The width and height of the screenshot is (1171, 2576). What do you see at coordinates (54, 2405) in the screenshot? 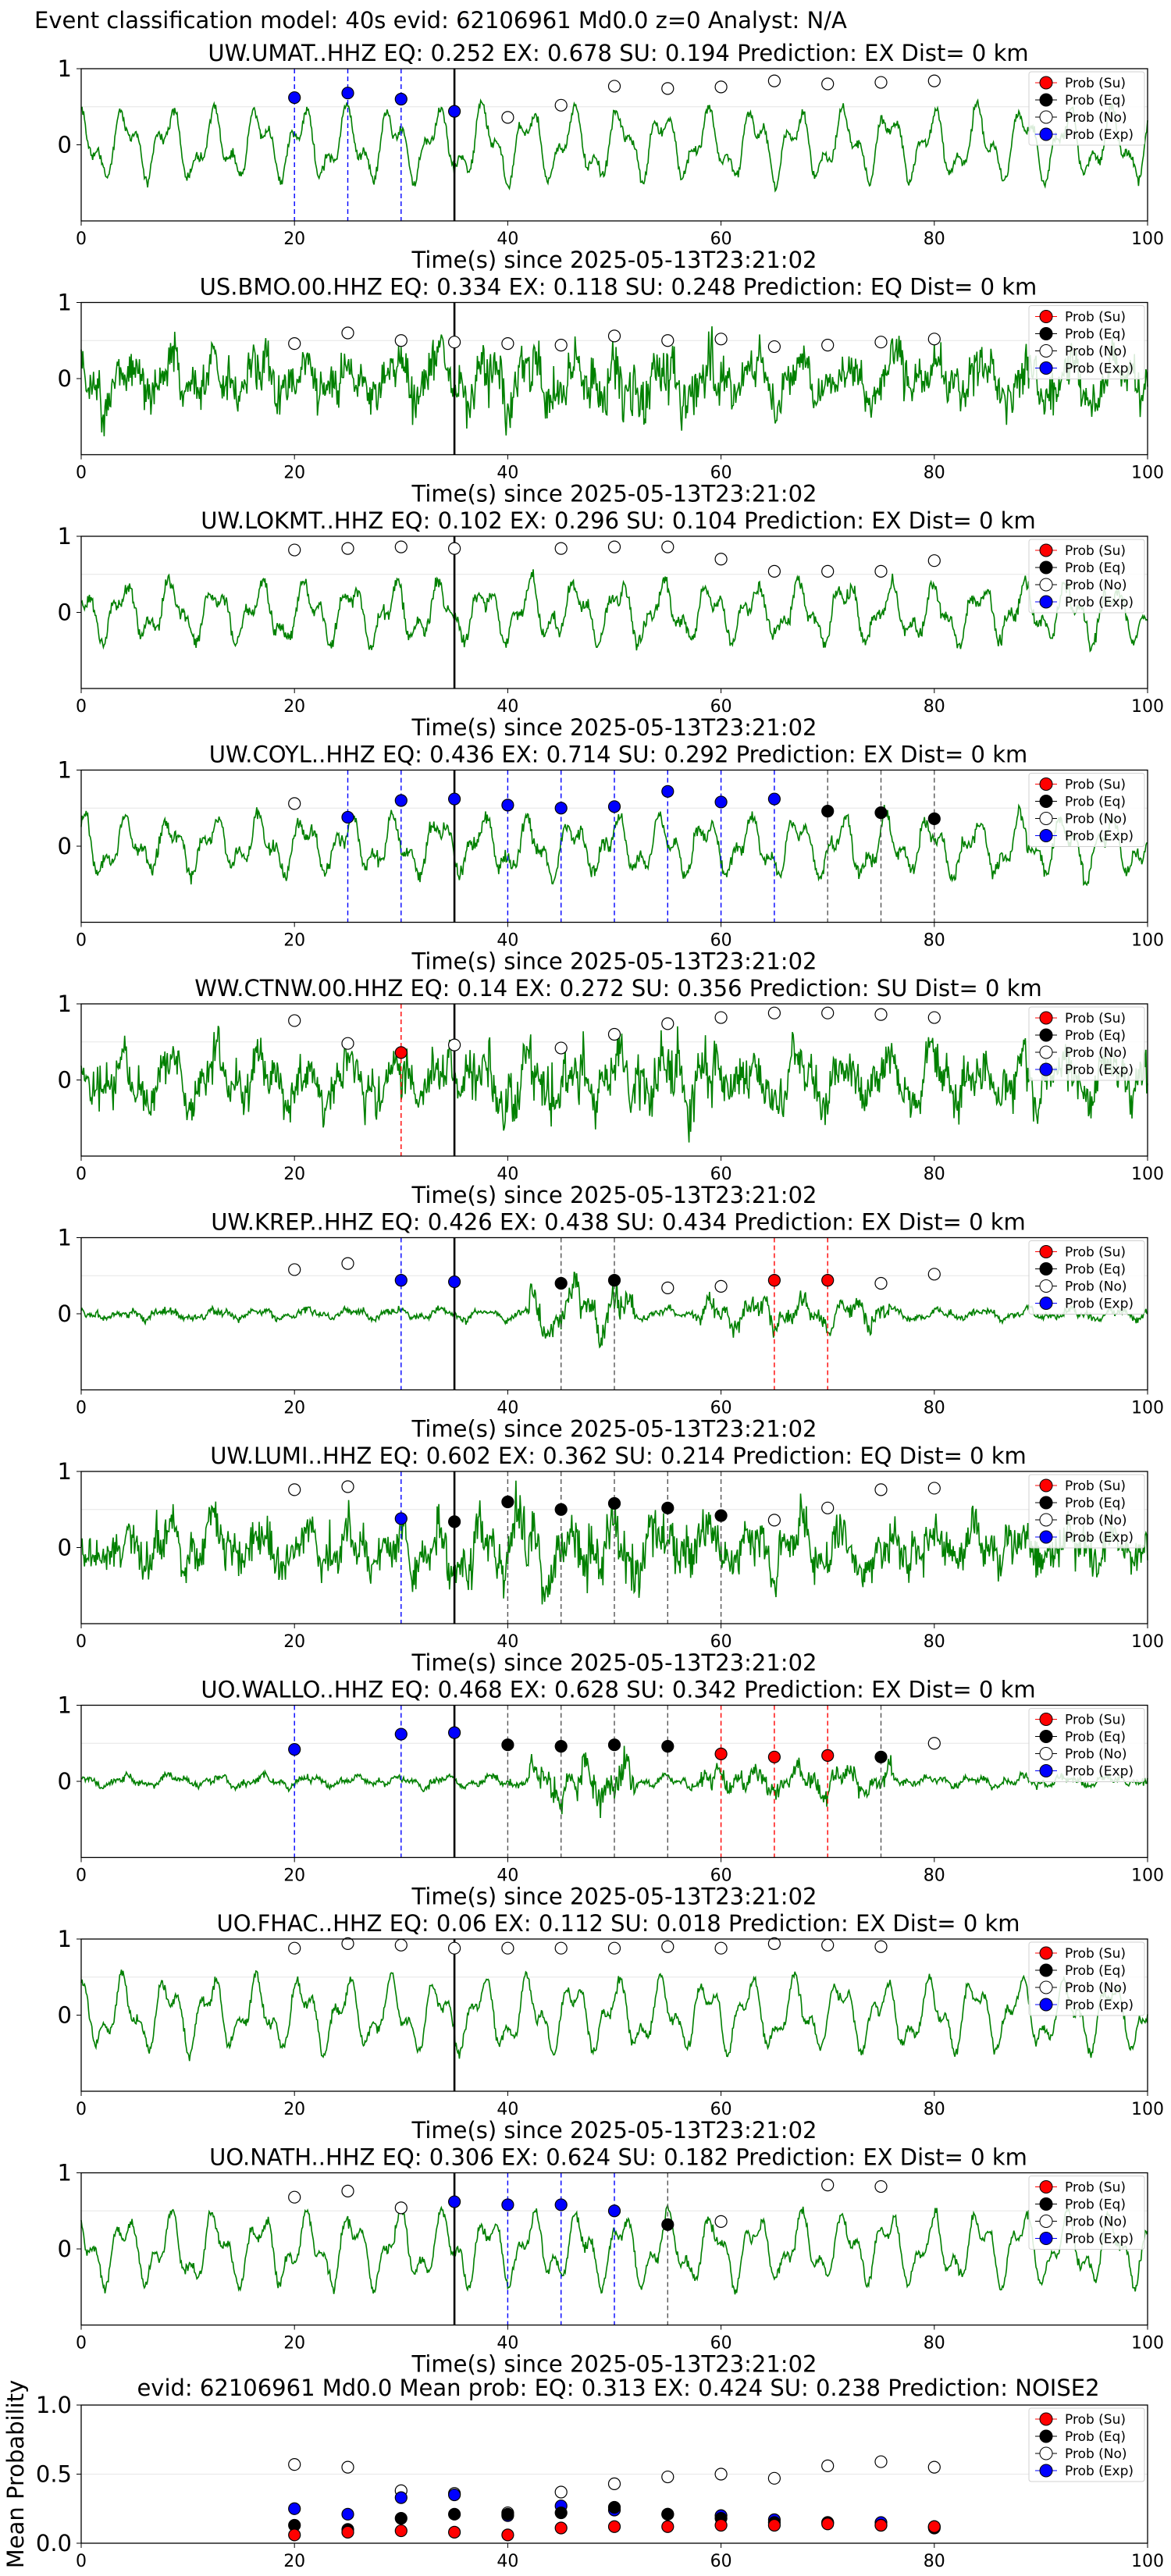
I see `y-tick-label: 1.0` at bounding box center [54, 2405].